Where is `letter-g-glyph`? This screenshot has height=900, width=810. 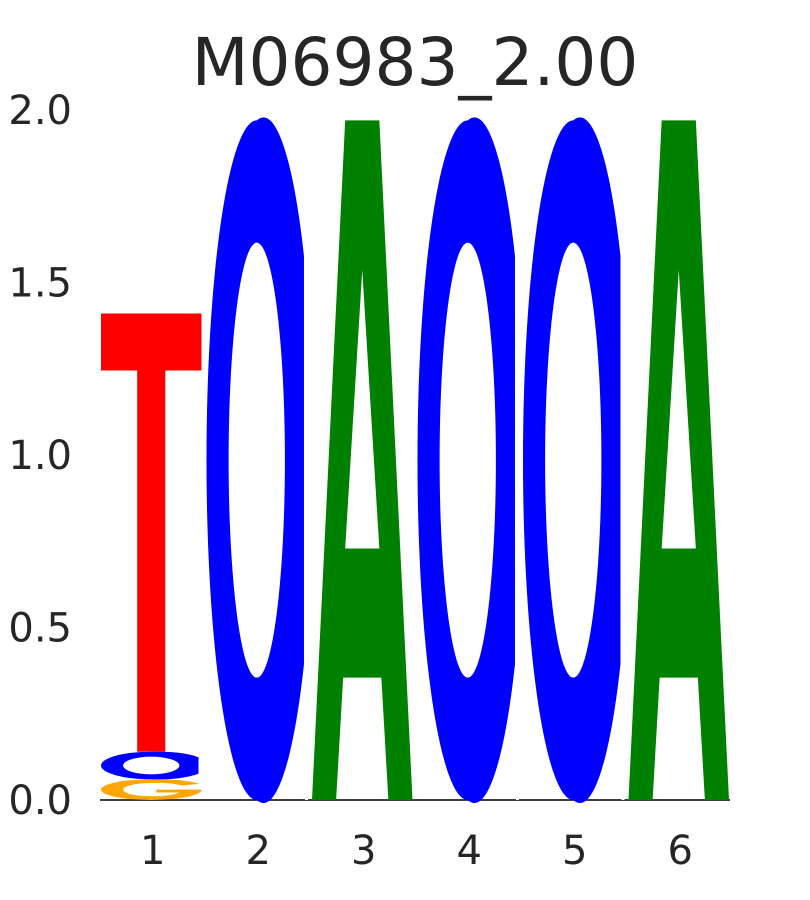
letter-g-glyph is located at coordinates (151, 789).